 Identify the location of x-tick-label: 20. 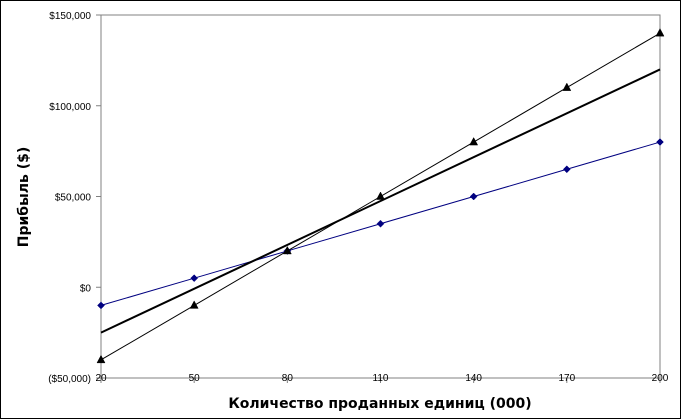
(101, 378).